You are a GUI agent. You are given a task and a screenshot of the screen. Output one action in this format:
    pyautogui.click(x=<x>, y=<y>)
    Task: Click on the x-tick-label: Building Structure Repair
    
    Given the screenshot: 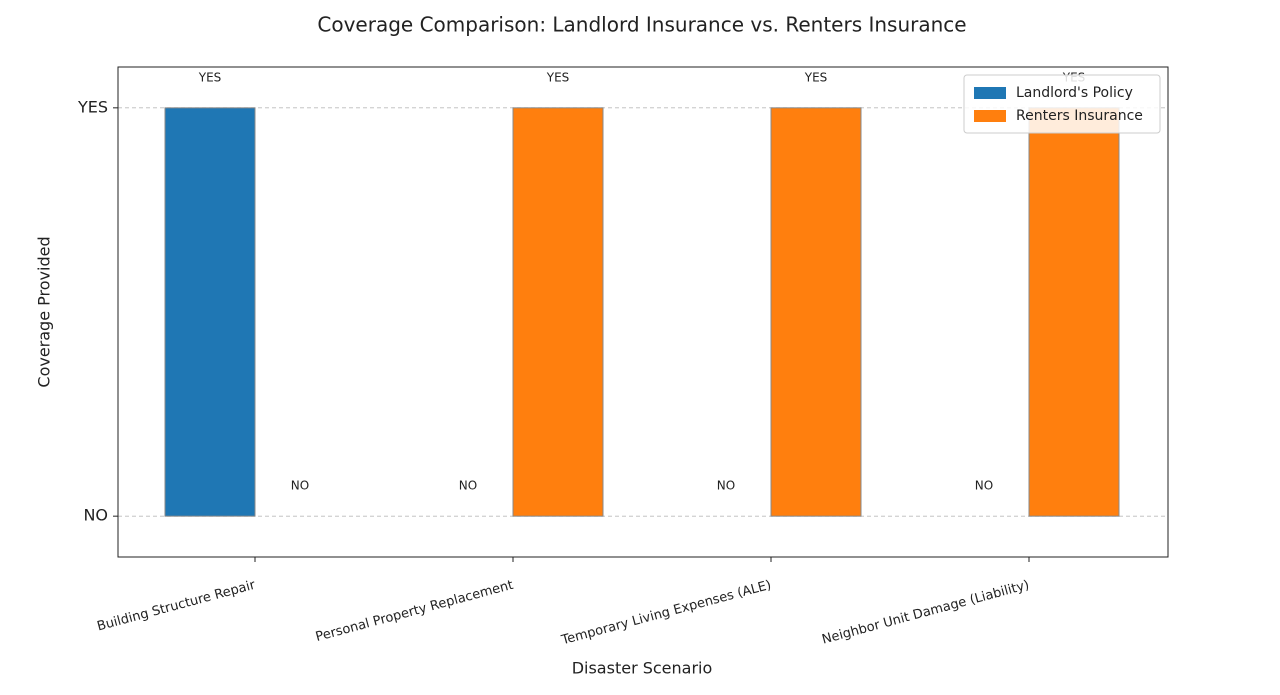 What is the action you would take?
    pyautogui.click(x=177, y=606)
    